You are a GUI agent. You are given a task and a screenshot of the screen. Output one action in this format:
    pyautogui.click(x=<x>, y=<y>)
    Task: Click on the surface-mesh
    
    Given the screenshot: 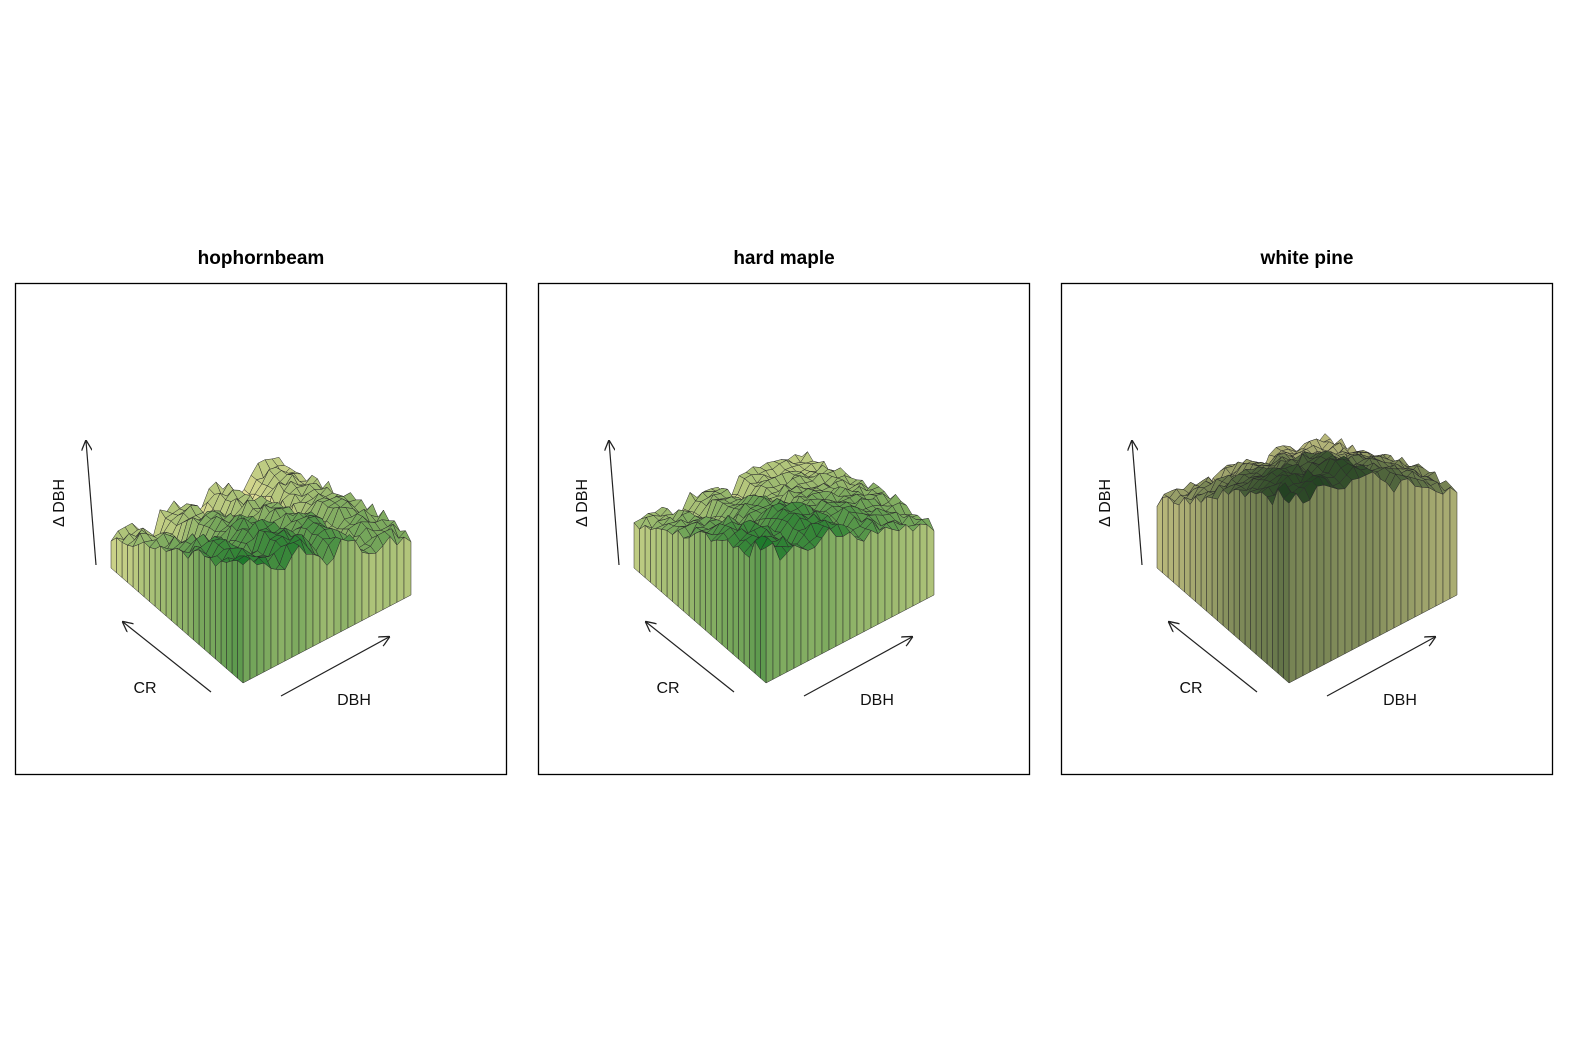 What is the action you would take?
    pyautogui.click(x=1307, y=470)
    